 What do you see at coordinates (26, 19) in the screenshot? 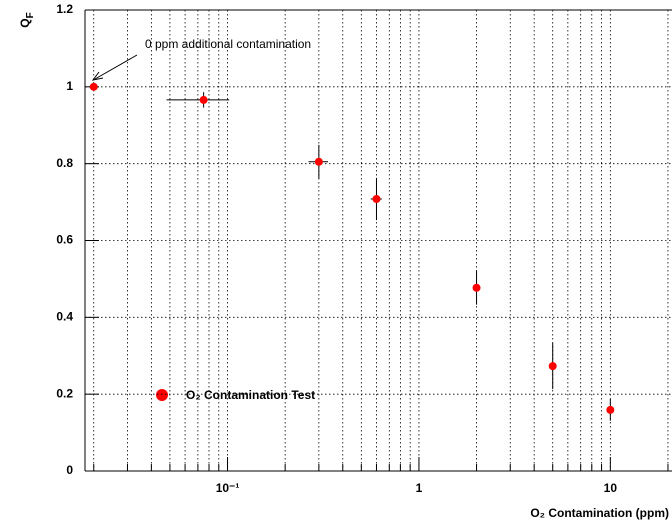
I see `y-axis-label: QF` at bounding box center [26, 19].